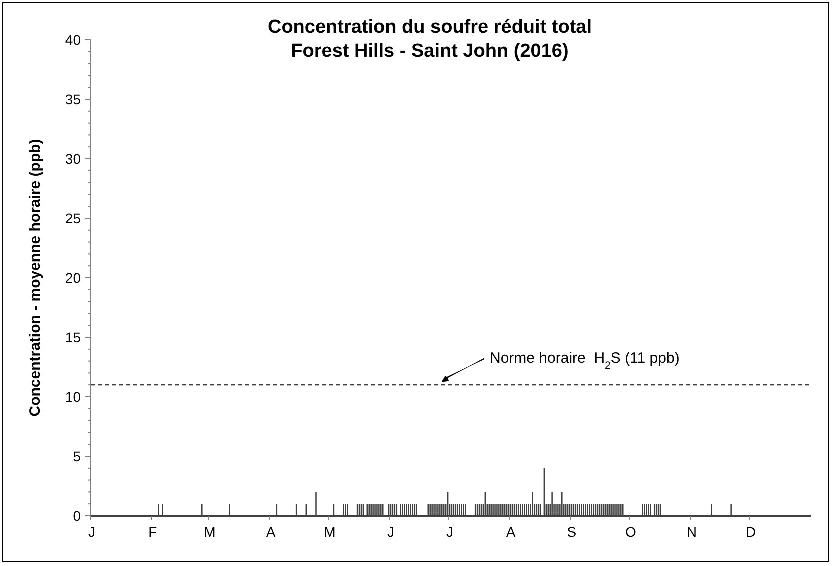  I want to click on y-axis-title: Concentration - moyenne horaire (ppb), so click(35, 278).